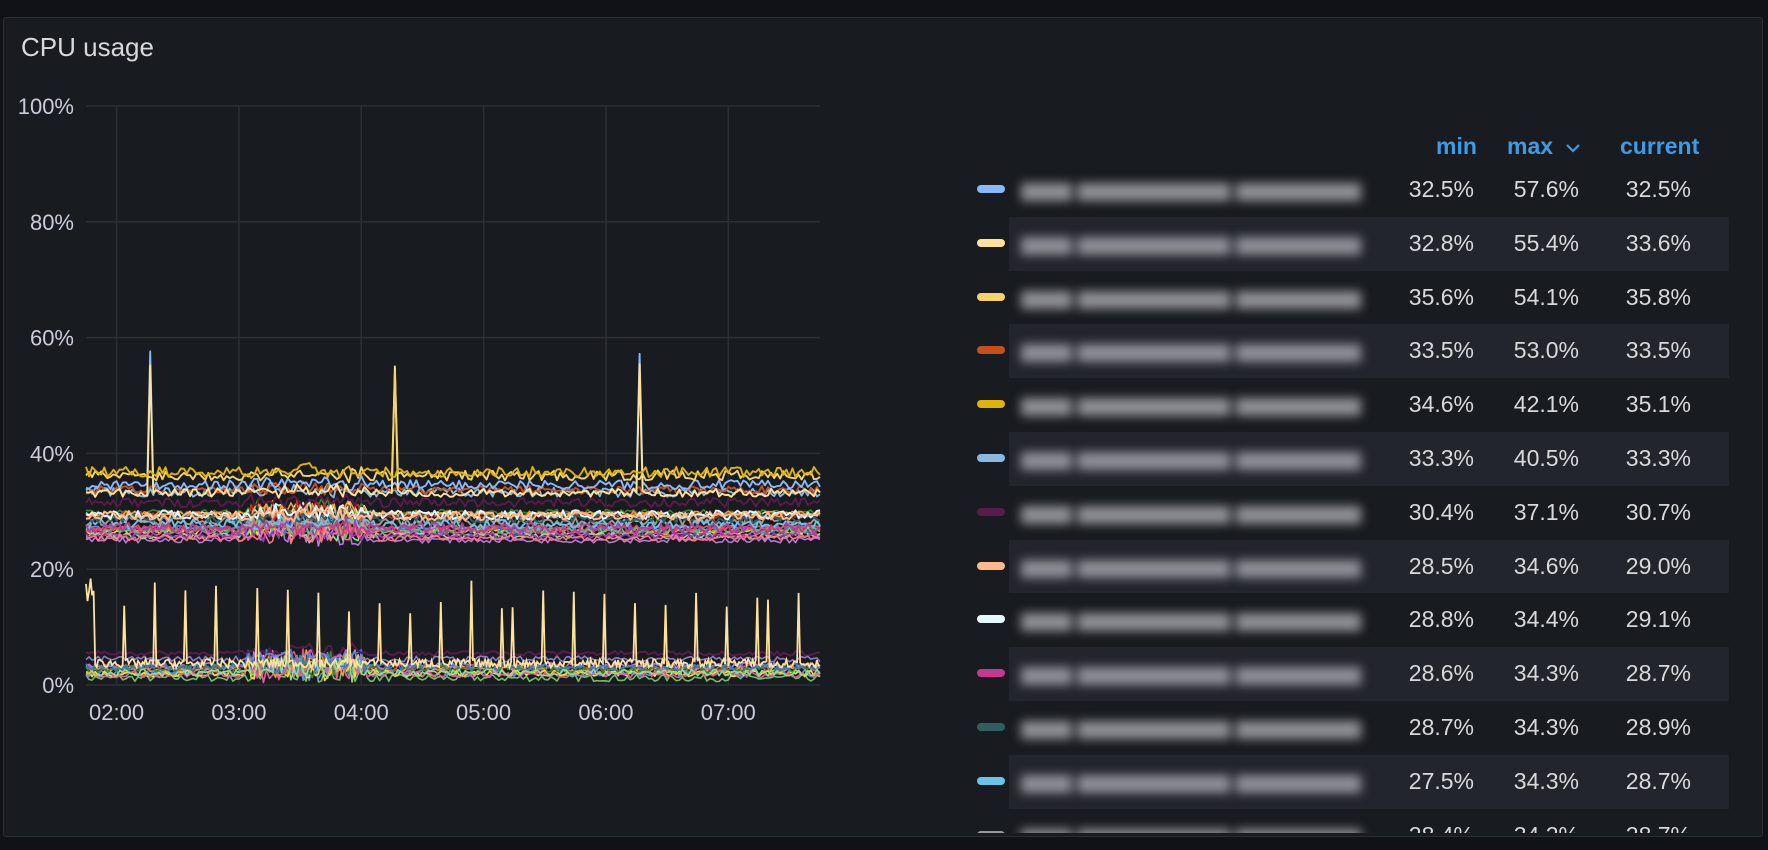  What do you see at coordinates (1441, 511) in the screenshot?
I see `legend-value-min: 30.4%` at bounding box center [1441, 511].